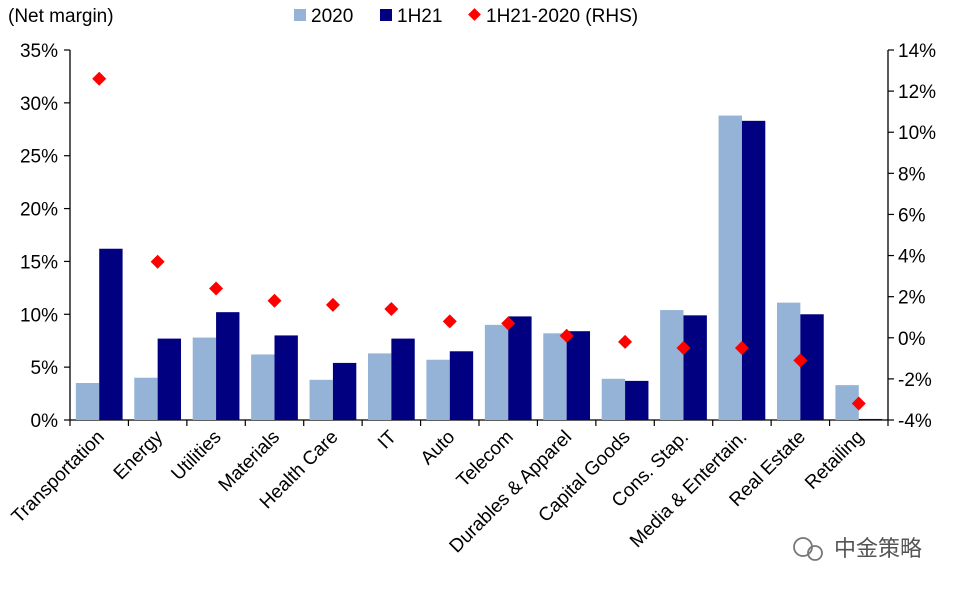 The image size is (960, 589). Describe the element at coordinates (61, 16) in the screenshot. I see `y-axis-label: (Net margin)` at that location.